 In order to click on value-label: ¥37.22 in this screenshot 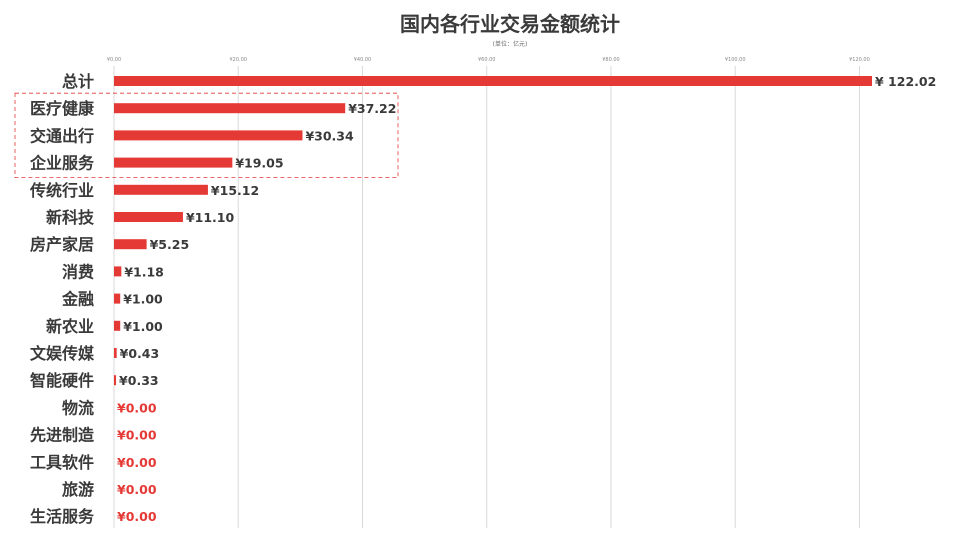, I will do `click(372, 108)`.